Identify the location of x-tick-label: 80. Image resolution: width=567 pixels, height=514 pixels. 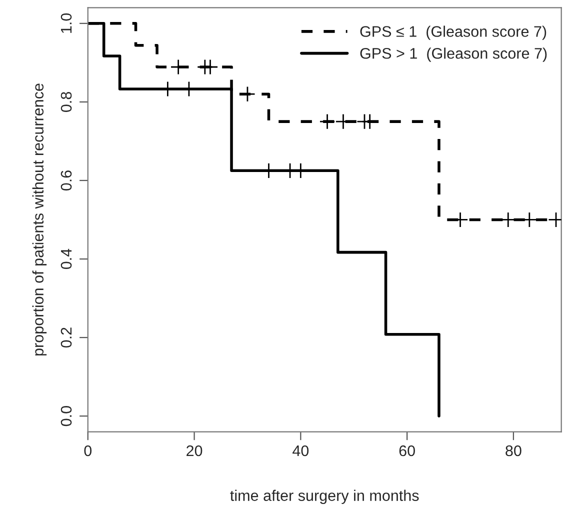
(514, 450).